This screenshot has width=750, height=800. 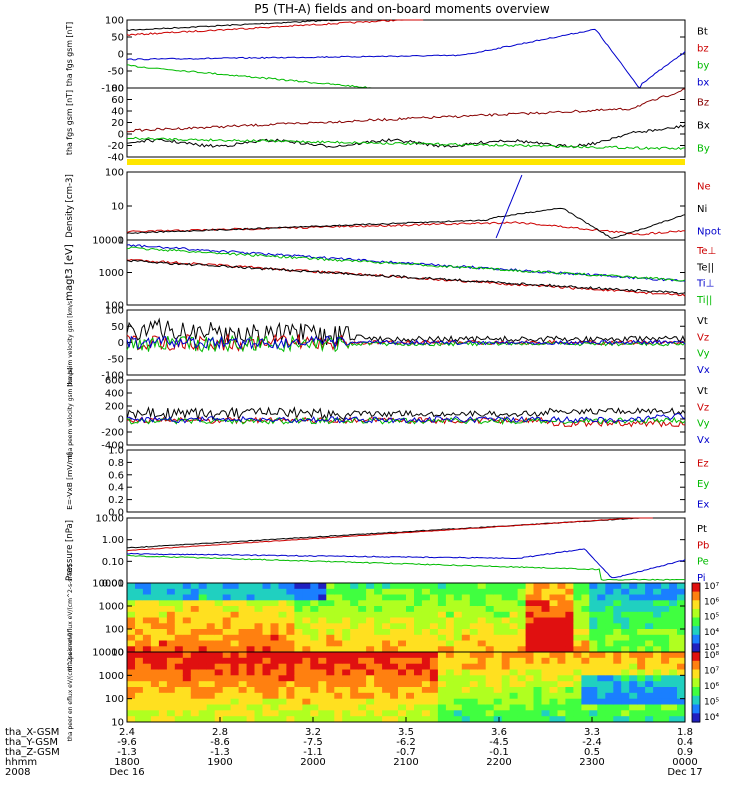 I want to click on colorbar-tick-label: 10³, so click(x=711, y=648).